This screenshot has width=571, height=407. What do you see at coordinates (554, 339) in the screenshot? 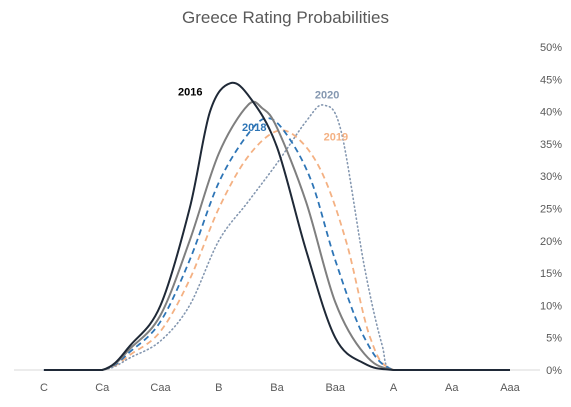
I see `y-tick-label: 5%` at bounding box center [554, 339].